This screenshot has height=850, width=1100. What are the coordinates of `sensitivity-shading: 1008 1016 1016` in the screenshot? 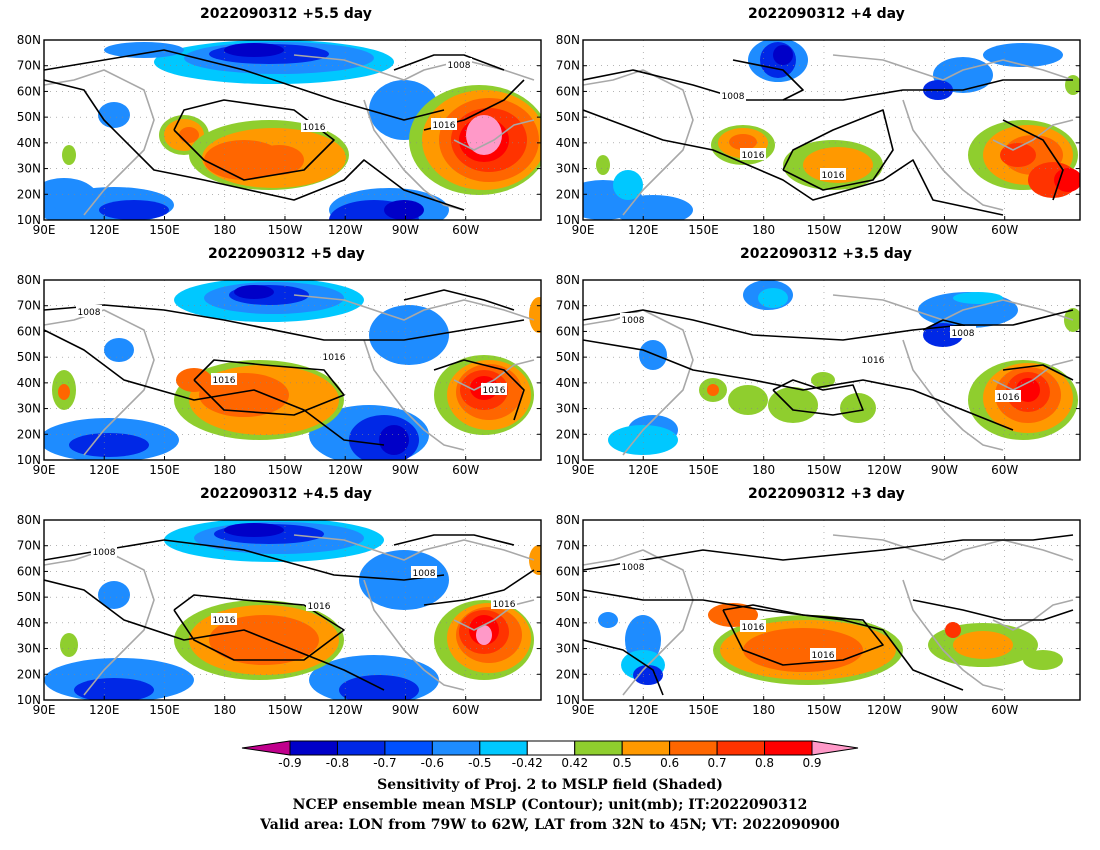 It's located at (831, 610).